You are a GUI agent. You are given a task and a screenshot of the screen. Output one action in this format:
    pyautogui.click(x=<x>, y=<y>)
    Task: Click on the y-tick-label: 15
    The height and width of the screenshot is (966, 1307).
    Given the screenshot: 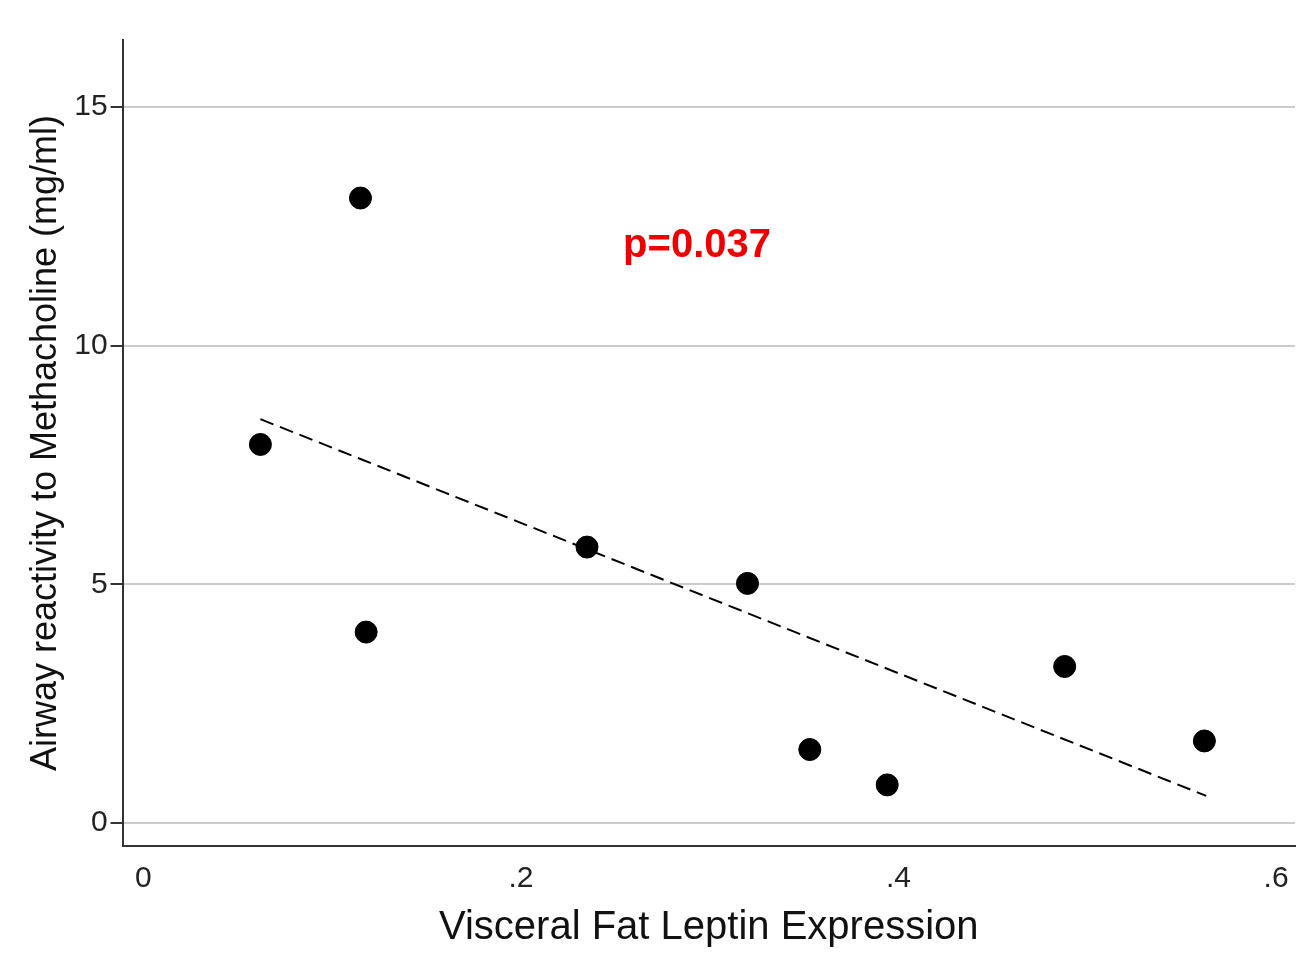 What is the action you would take?
    pyautogui.click(x=91, y=105)
    